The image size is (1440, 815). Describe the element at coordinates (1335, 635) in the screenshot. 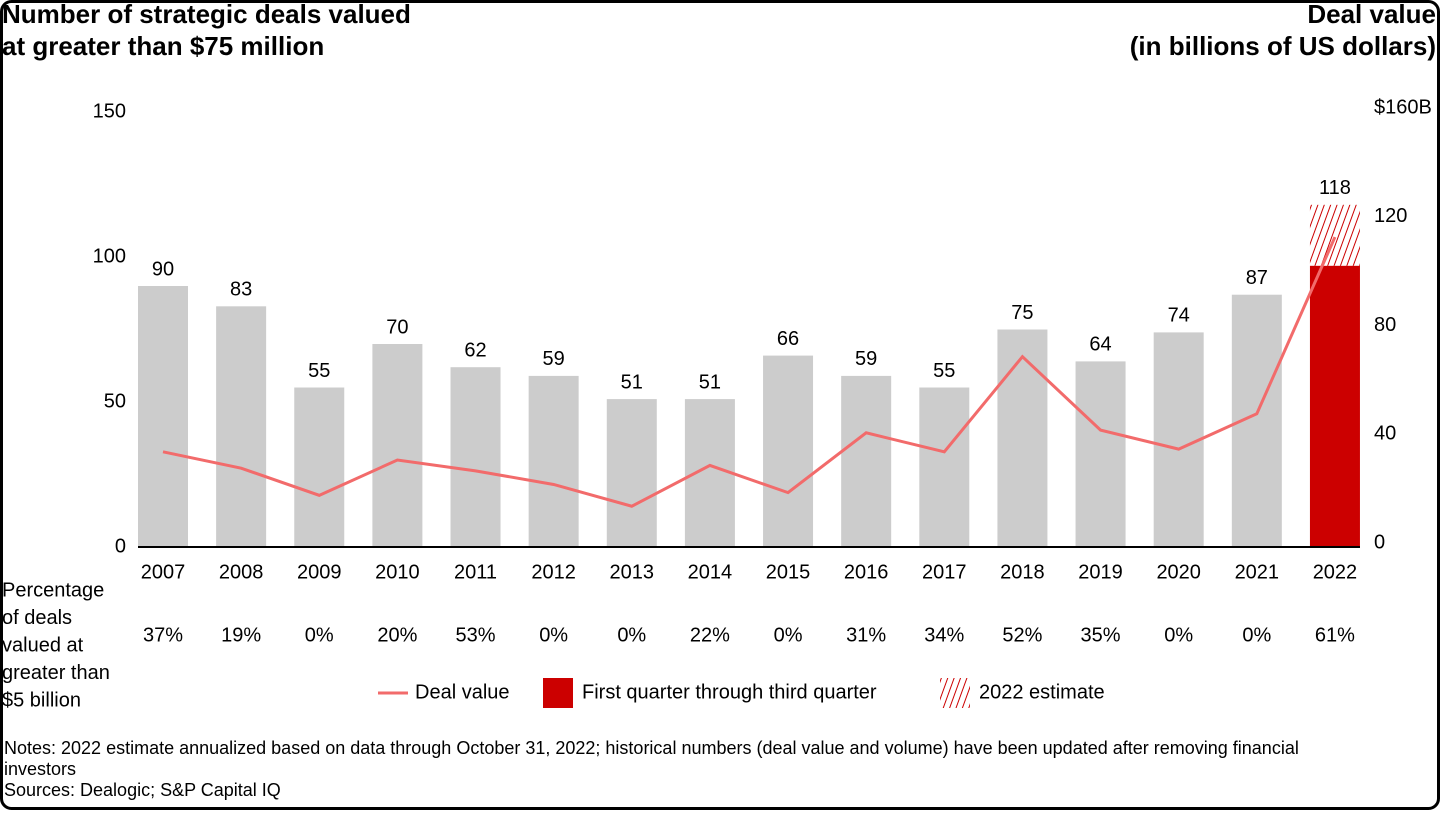

I see `row-value: 61%` at that location.